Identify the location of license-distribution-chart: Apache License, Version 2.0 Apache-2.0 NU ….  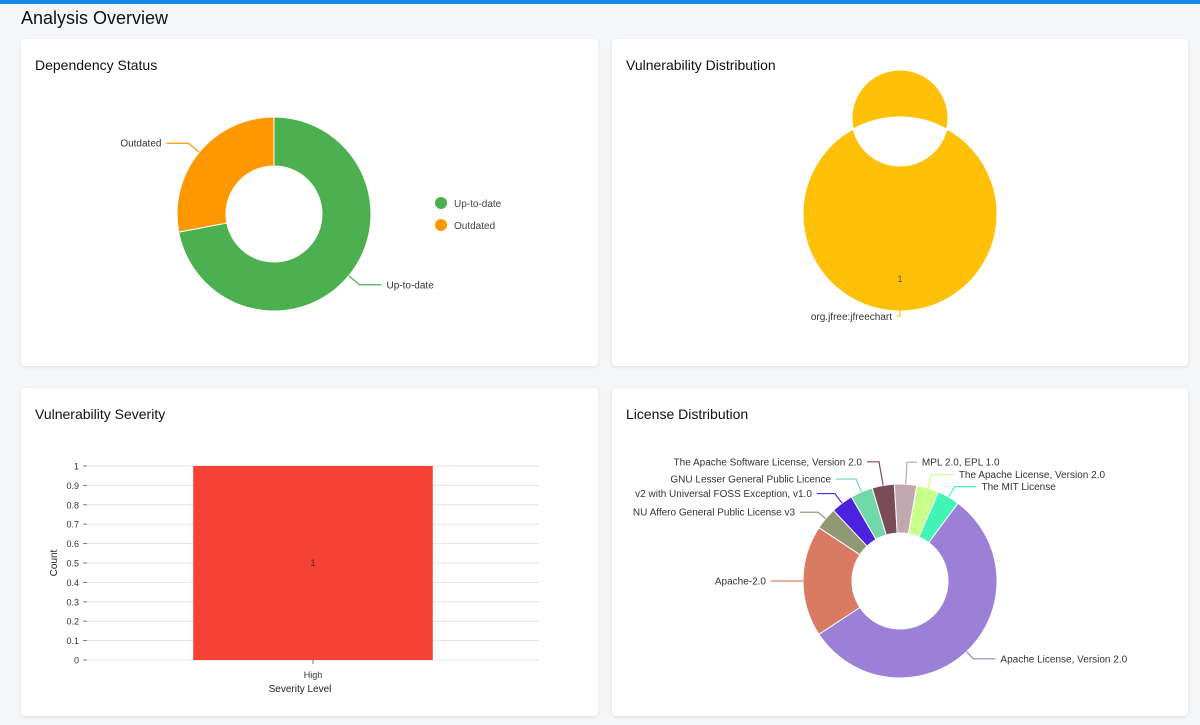
(880, 568).